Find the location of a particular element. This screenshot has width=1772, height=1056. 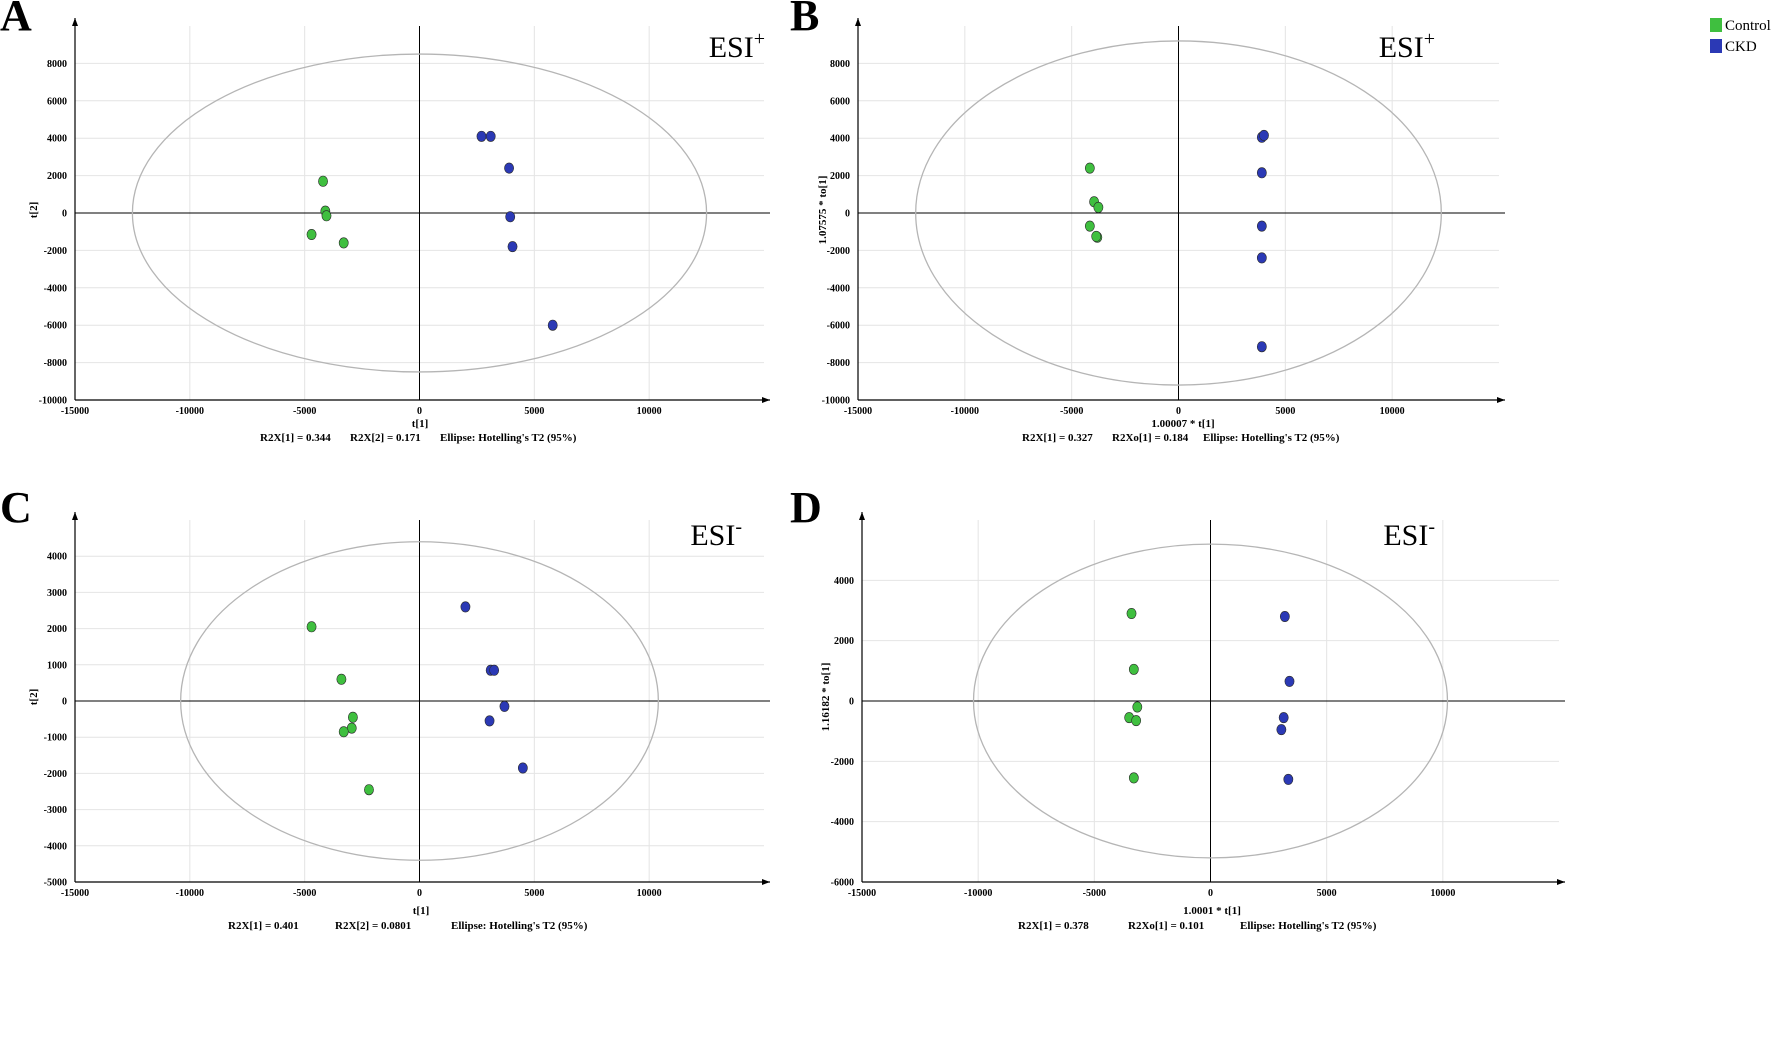

y-tick-label: 1000 is located at coordinates (57, 665).